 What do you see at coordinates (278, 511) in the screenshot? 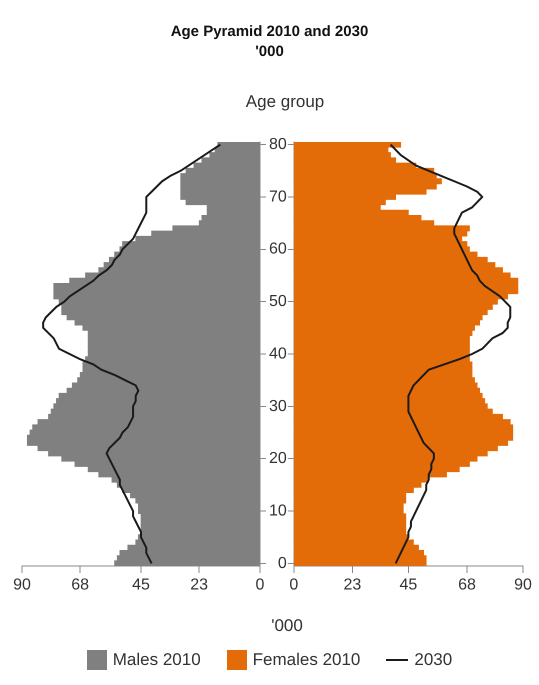
I see `y-tick-label: 10` at bounding box center [278, 511].